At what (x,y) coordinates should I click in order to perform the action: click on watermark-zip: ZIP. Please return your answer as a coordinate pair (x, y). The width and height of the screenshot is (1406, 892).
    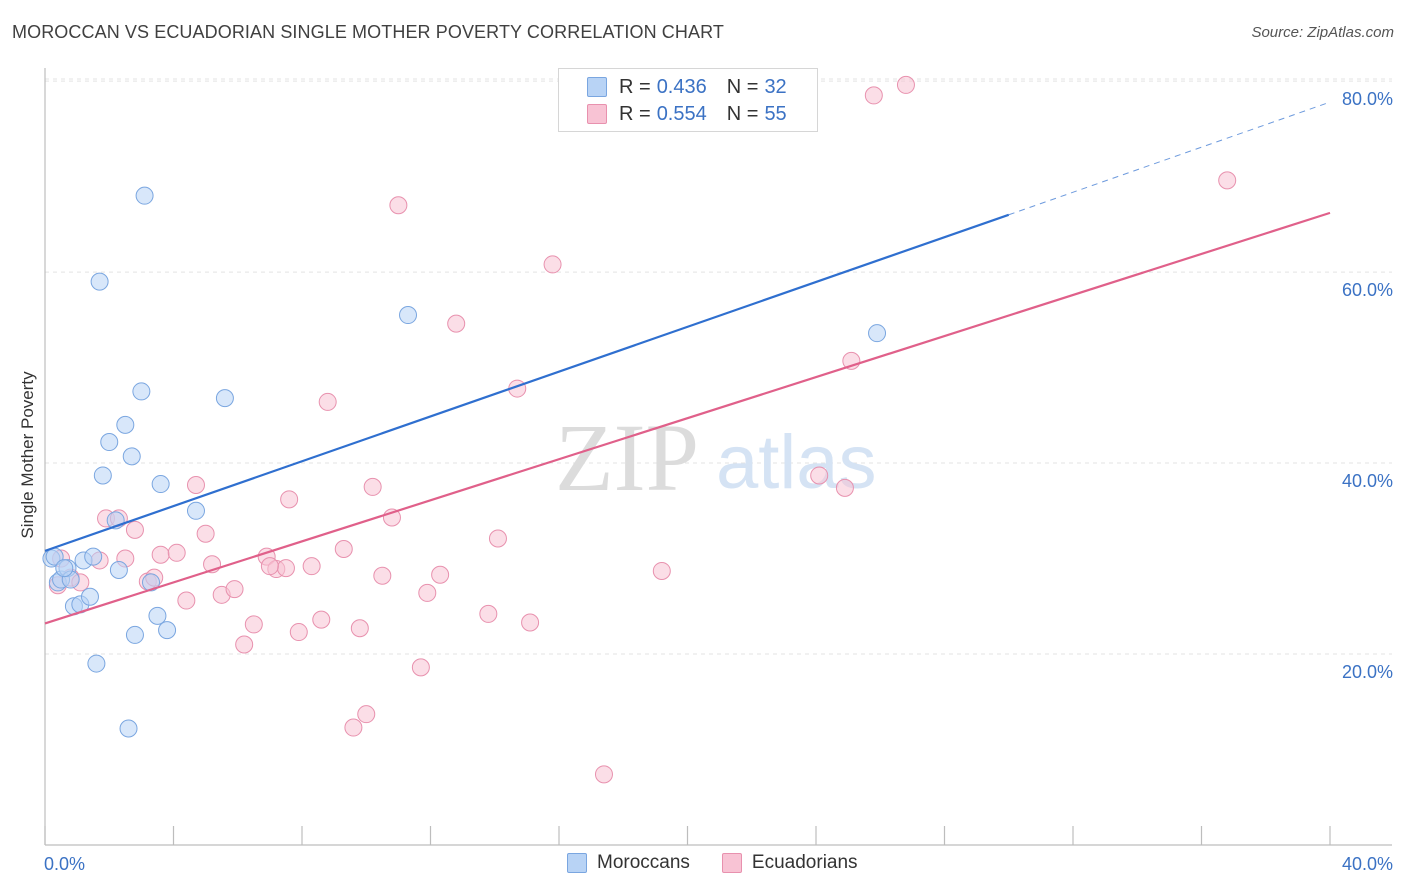
    Looking at the image, I should click on (627, 457).